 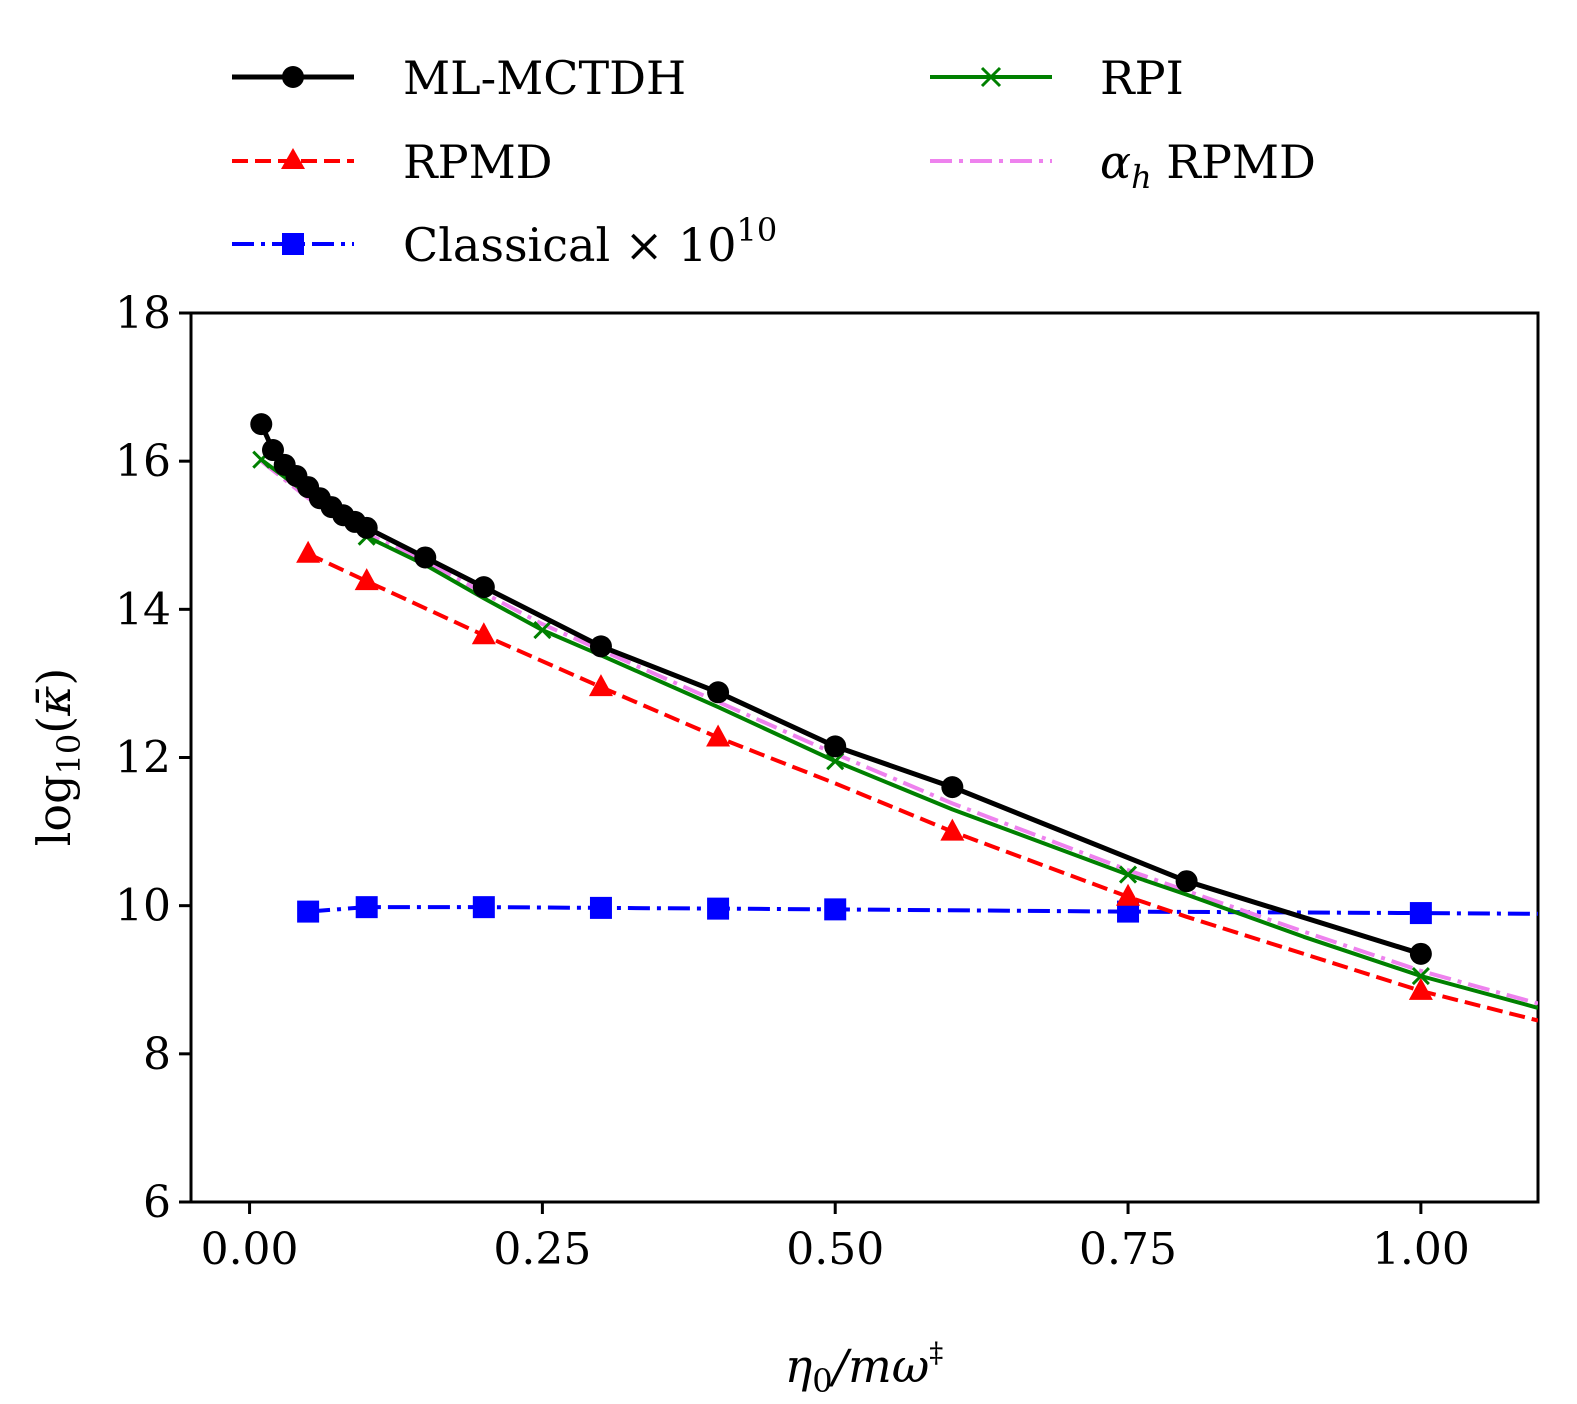 I want to click on x-tick-label: 0.75, so click(x=1128, y=1249).